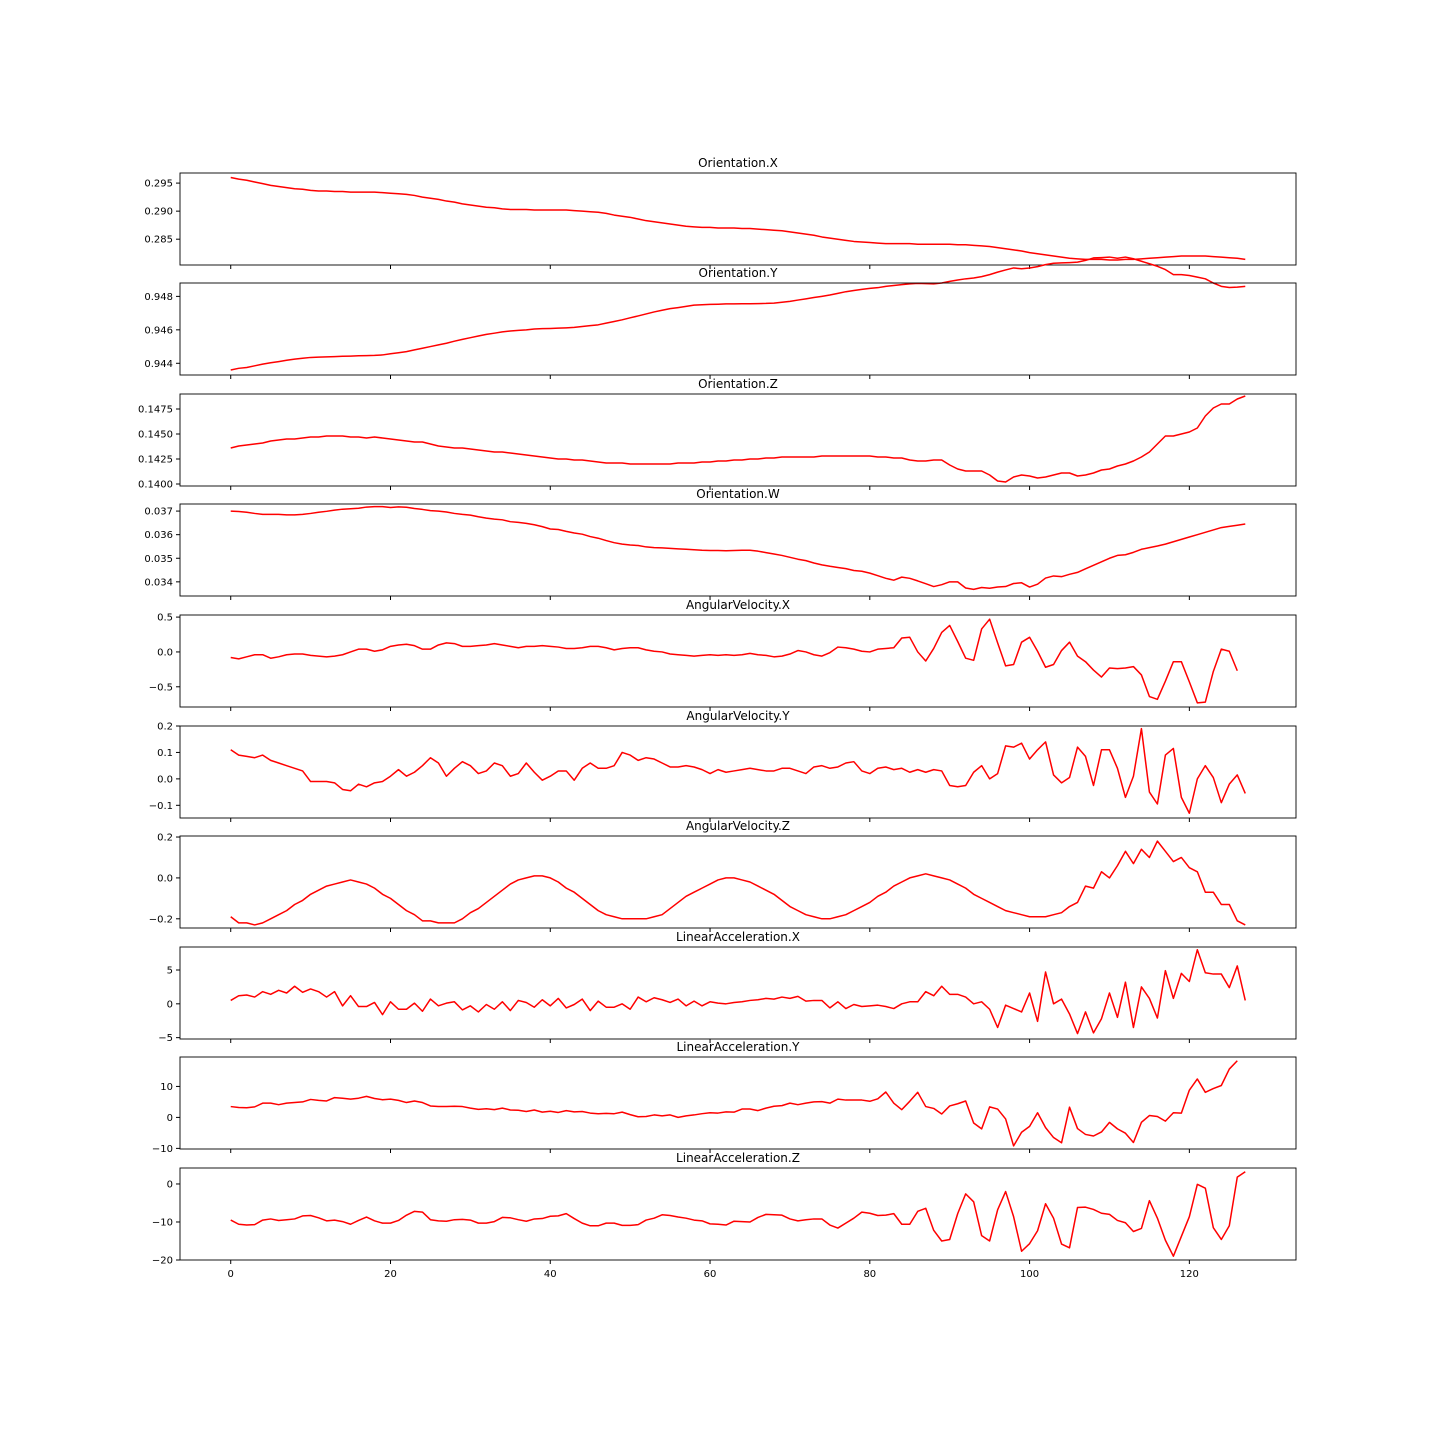 The height and width of the screenshot is (1440, 1440). What do you see at coordinates (738, 494) in the screenshot?
I see `subplot-title: Orientation.W` at bounding box center [738, 494].